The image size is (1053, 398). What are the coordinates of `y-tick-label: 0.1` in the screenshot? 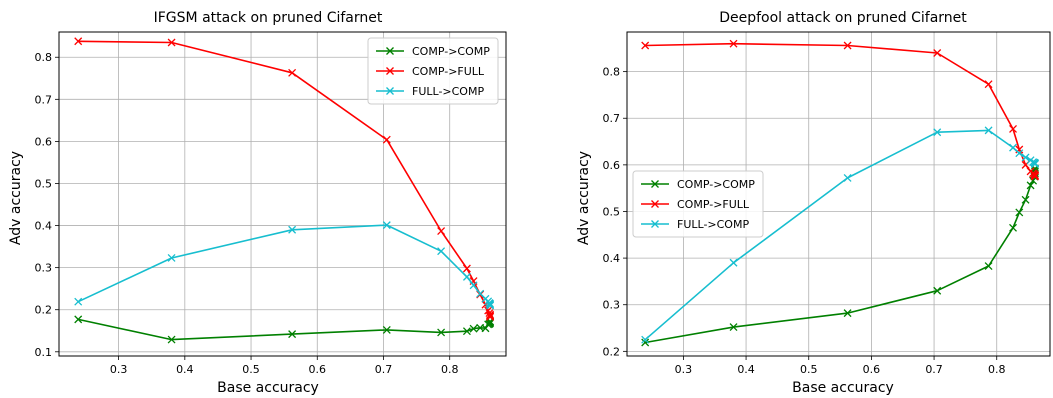 It's located at (44, 352).